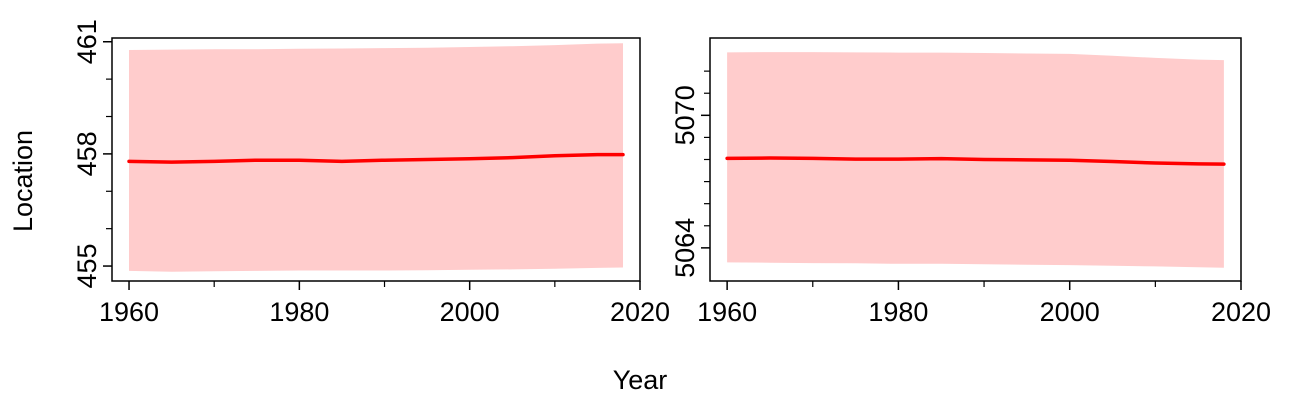  What do you see at coordinates (685, 248) in the screenshot?
I see `y-tick-label: 5064` at bounding box center [685, 248].